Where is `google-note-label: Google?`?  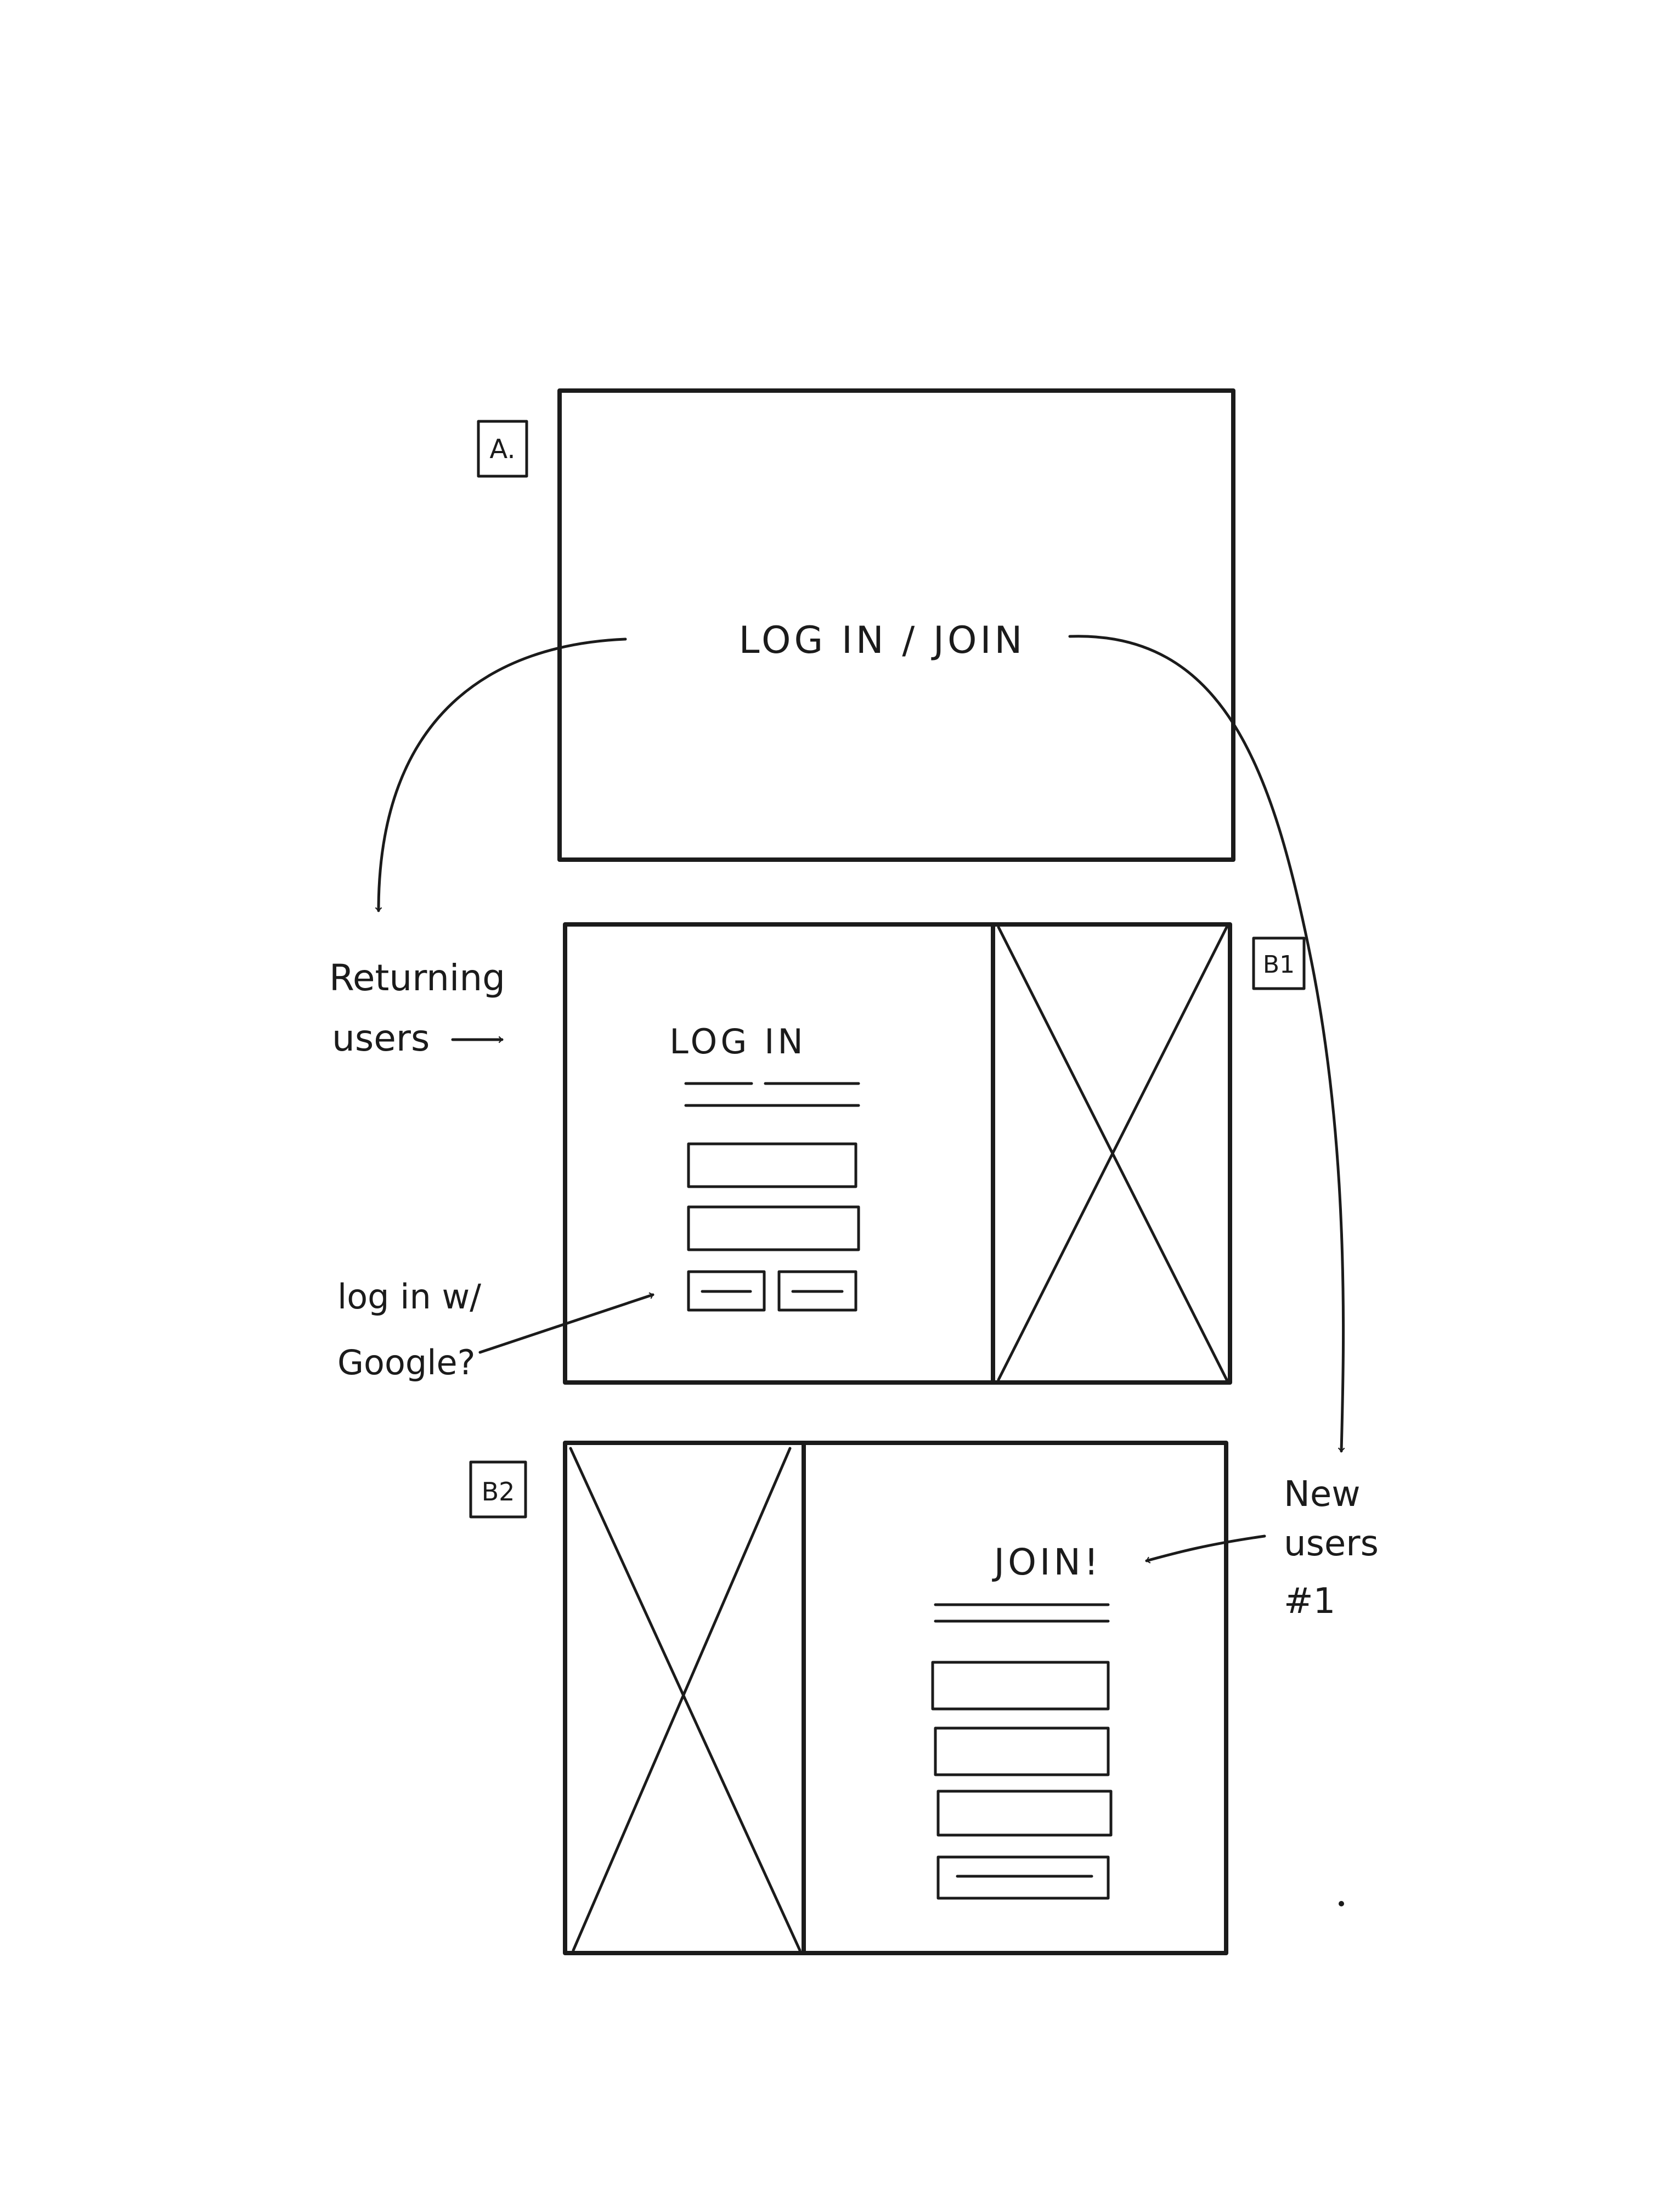
google-note-label: Google? is located at coordinates (406, 1362).